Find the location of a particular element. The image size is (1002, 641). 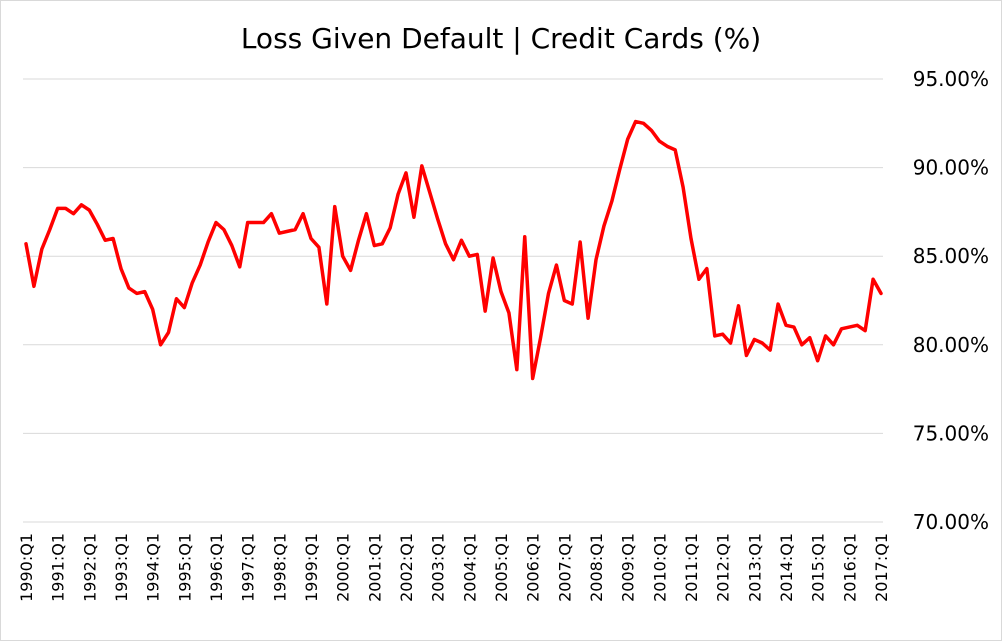

y-tick-label: 70.00% is located at coordinates (951, 522).